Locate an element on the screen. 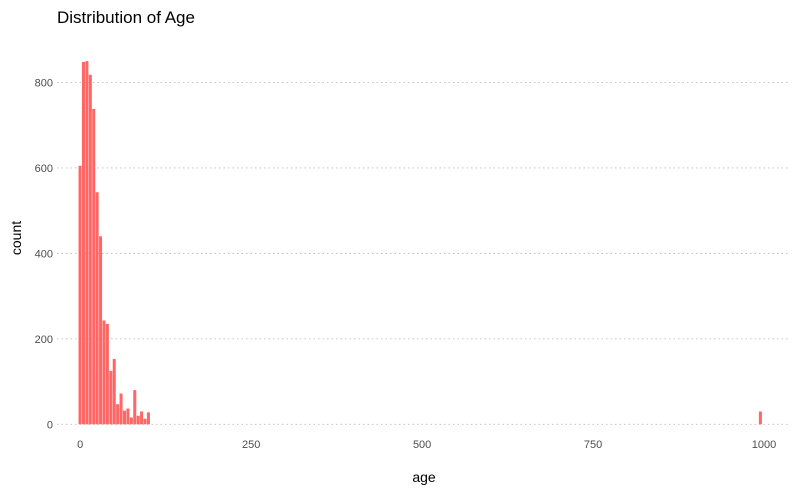 The width and height of the screenshot is (800, 492). x-axis-label: age is located at coordinates (424, 477).